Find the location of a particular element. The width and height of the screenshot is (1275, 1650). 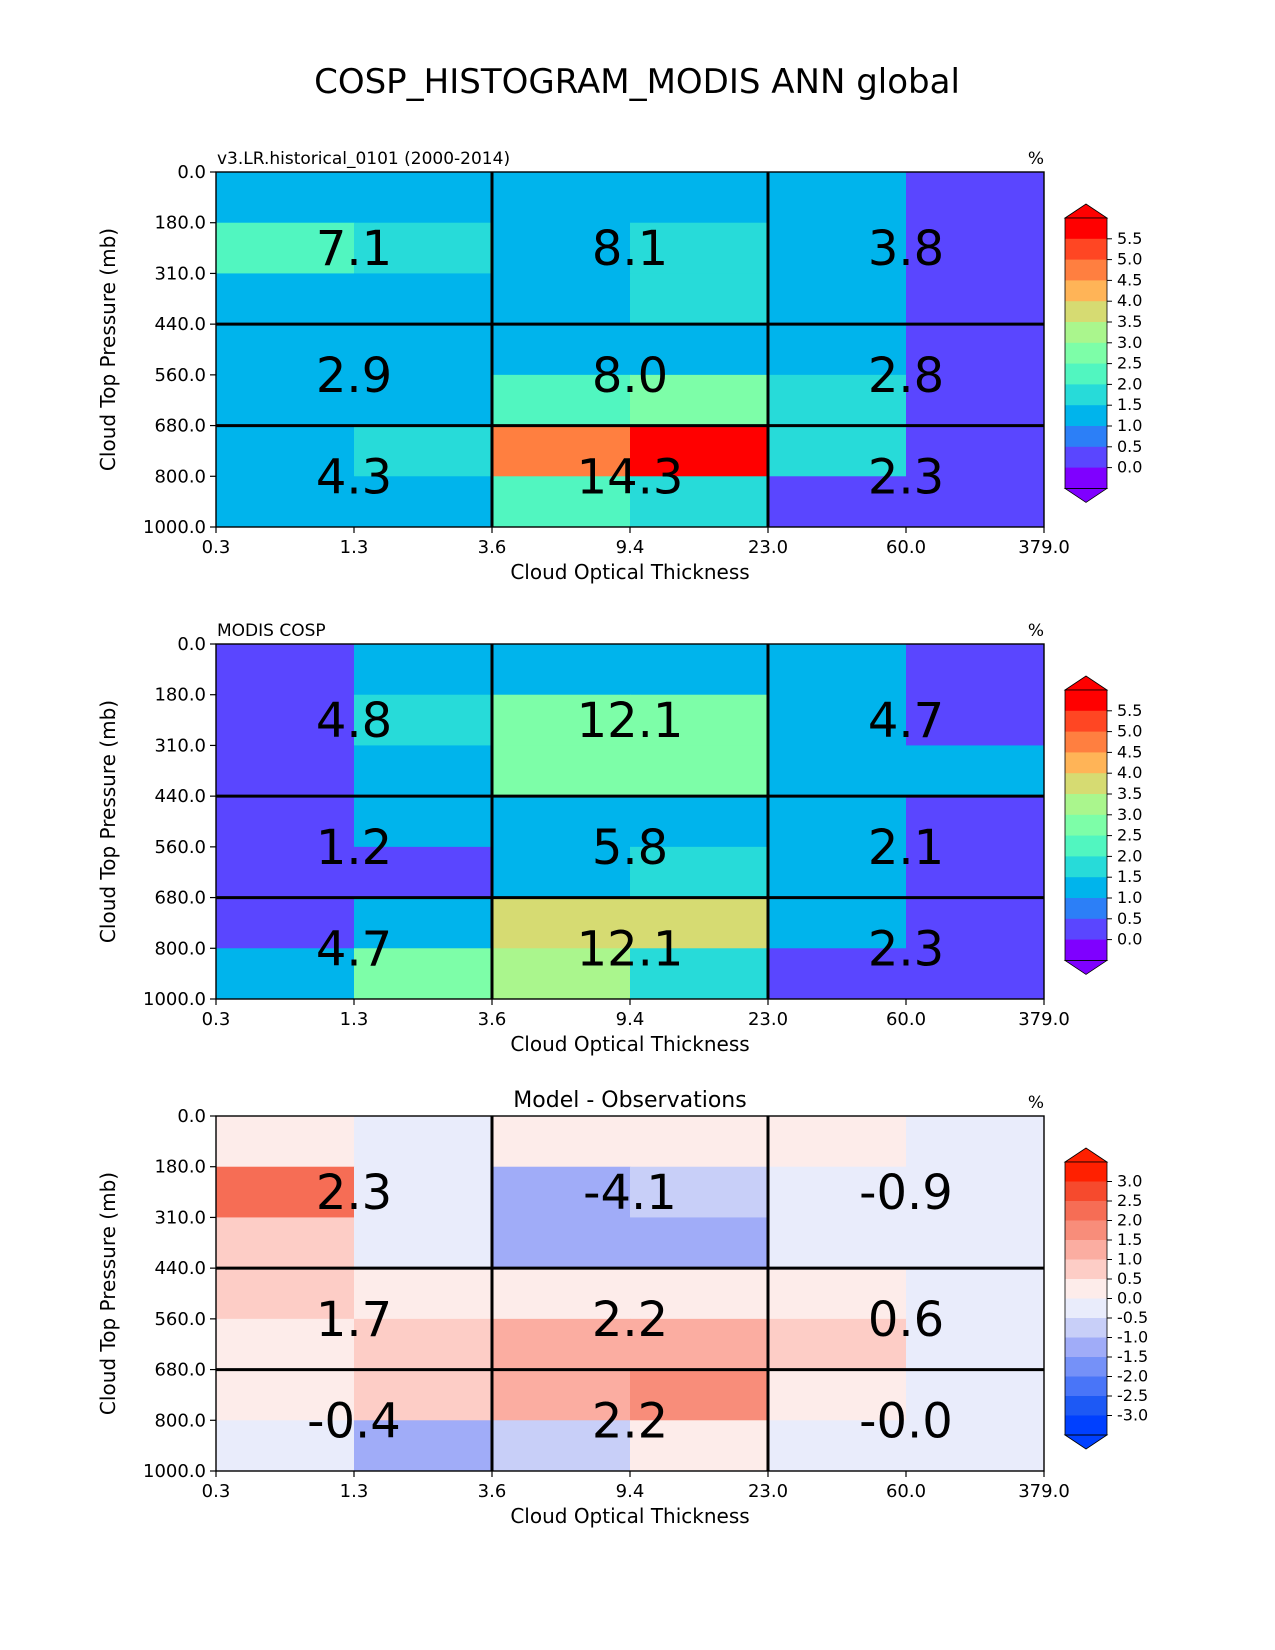

colorbar-tick-label: 4.0 is located at coordinates (1129, 772).